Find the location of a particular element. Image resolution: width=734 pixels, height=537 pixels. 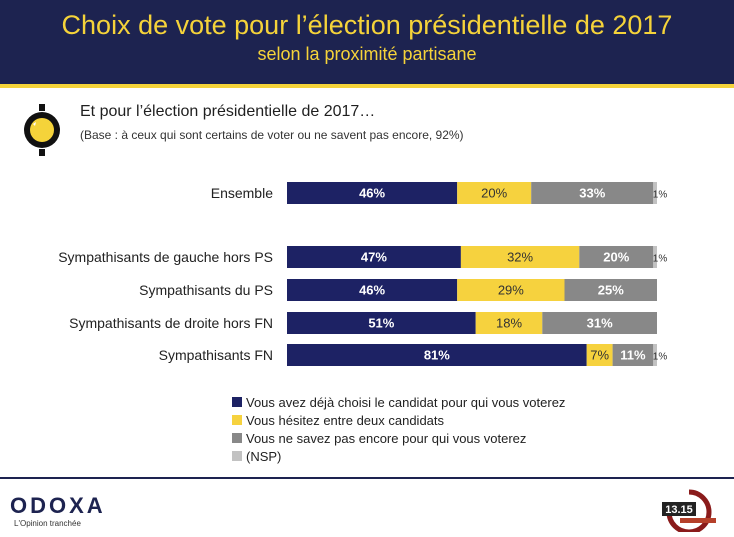

data-label: 18% is located at coordinates (509, 323).